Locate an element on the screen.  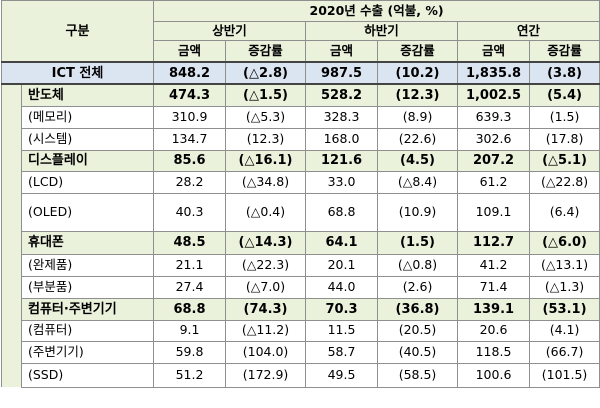
subcategory-row: (완제품) 21.1 (△22.3) 20.1 (△0.8) 41.2 (△13.1) is located at coordinates (301, 265).